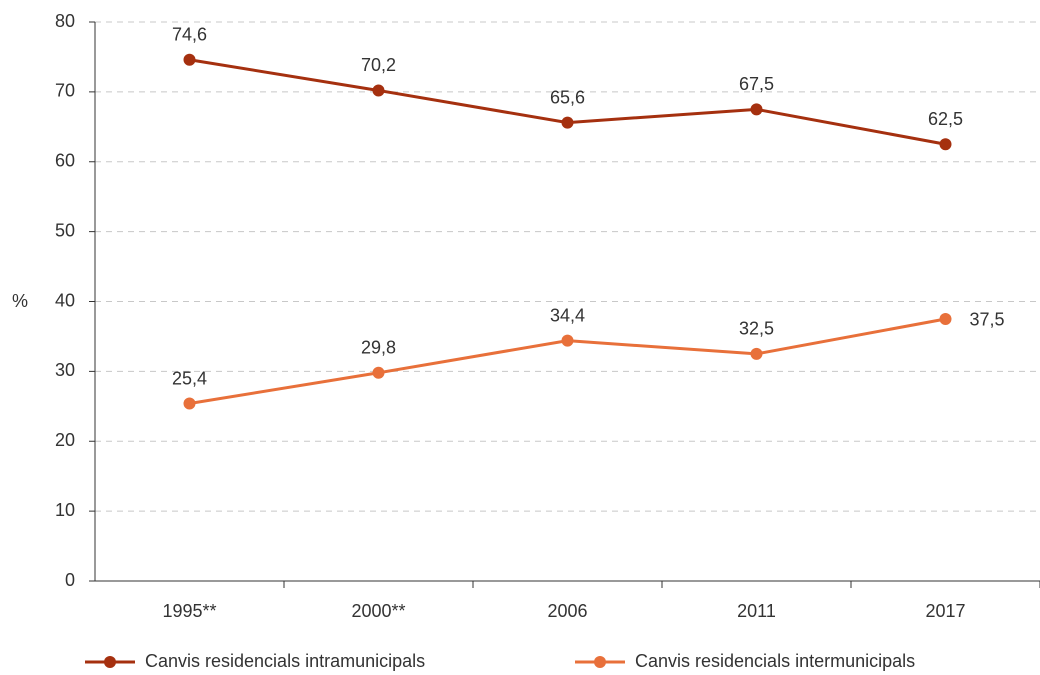 Image resolution: width=1040 pixels, height=675 pixels. I want to click on y-tick-label: 80, so click(65, 21).